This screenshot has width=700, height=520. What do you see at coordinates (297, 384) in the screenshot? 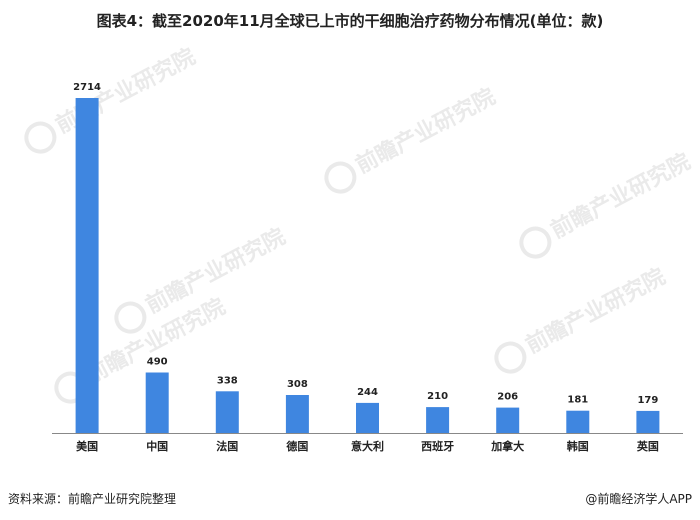
I see `data-label: 308` at bounding box center [297, 384].